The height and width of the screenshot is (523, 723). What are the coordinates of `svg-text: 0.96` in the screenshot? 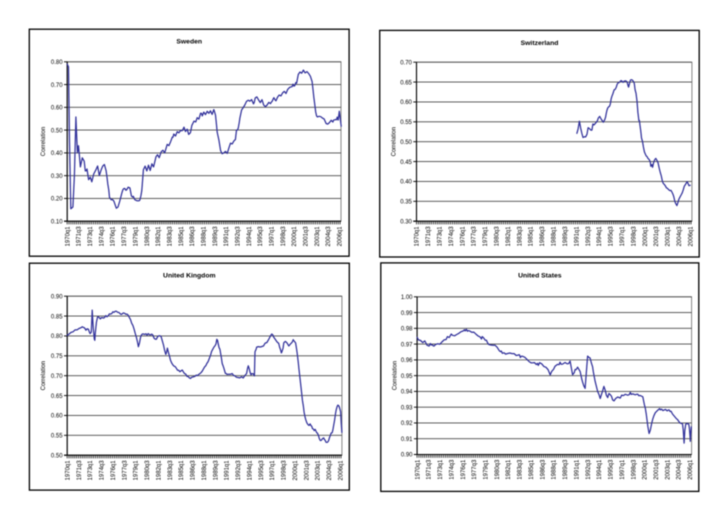 It's located at (407, 361).